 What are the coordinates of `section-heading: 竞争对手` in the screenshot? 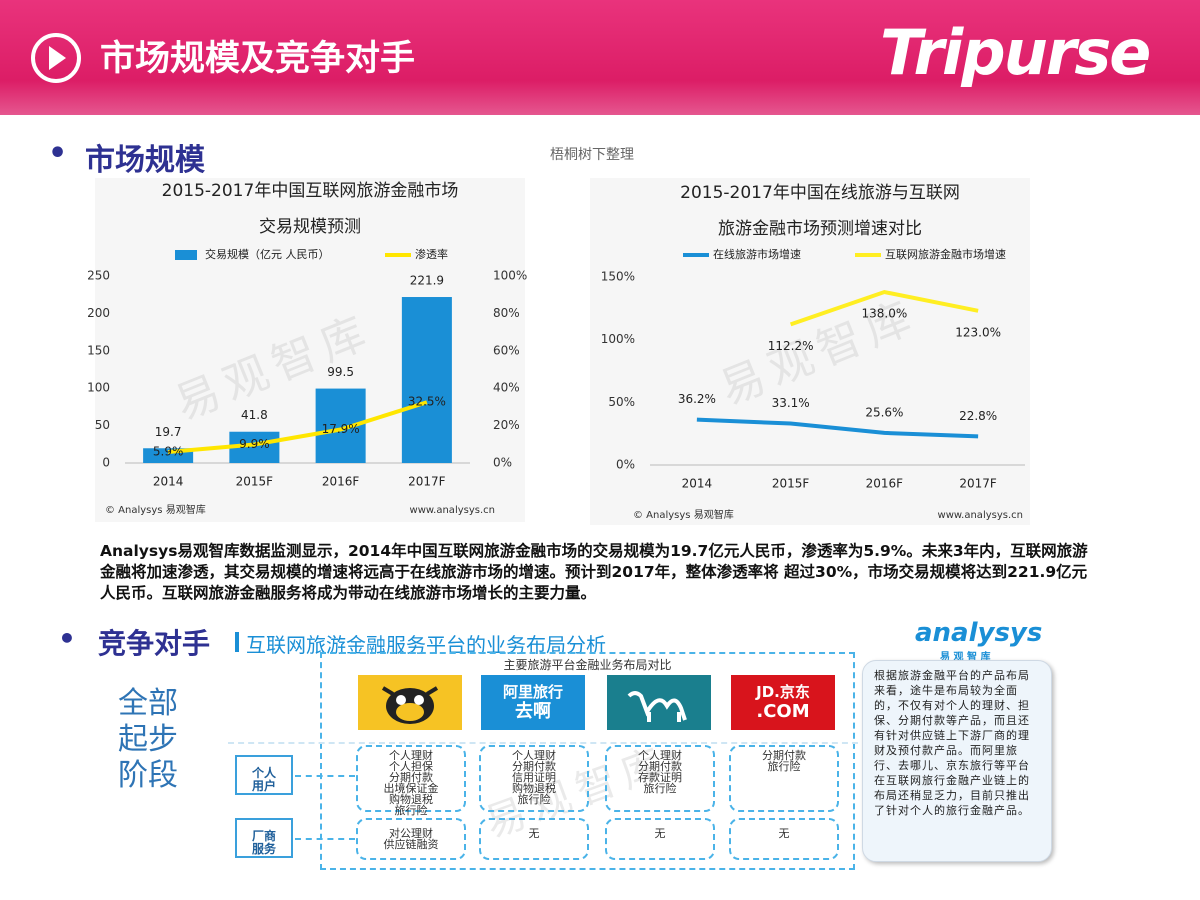 It's located at (154, 643).